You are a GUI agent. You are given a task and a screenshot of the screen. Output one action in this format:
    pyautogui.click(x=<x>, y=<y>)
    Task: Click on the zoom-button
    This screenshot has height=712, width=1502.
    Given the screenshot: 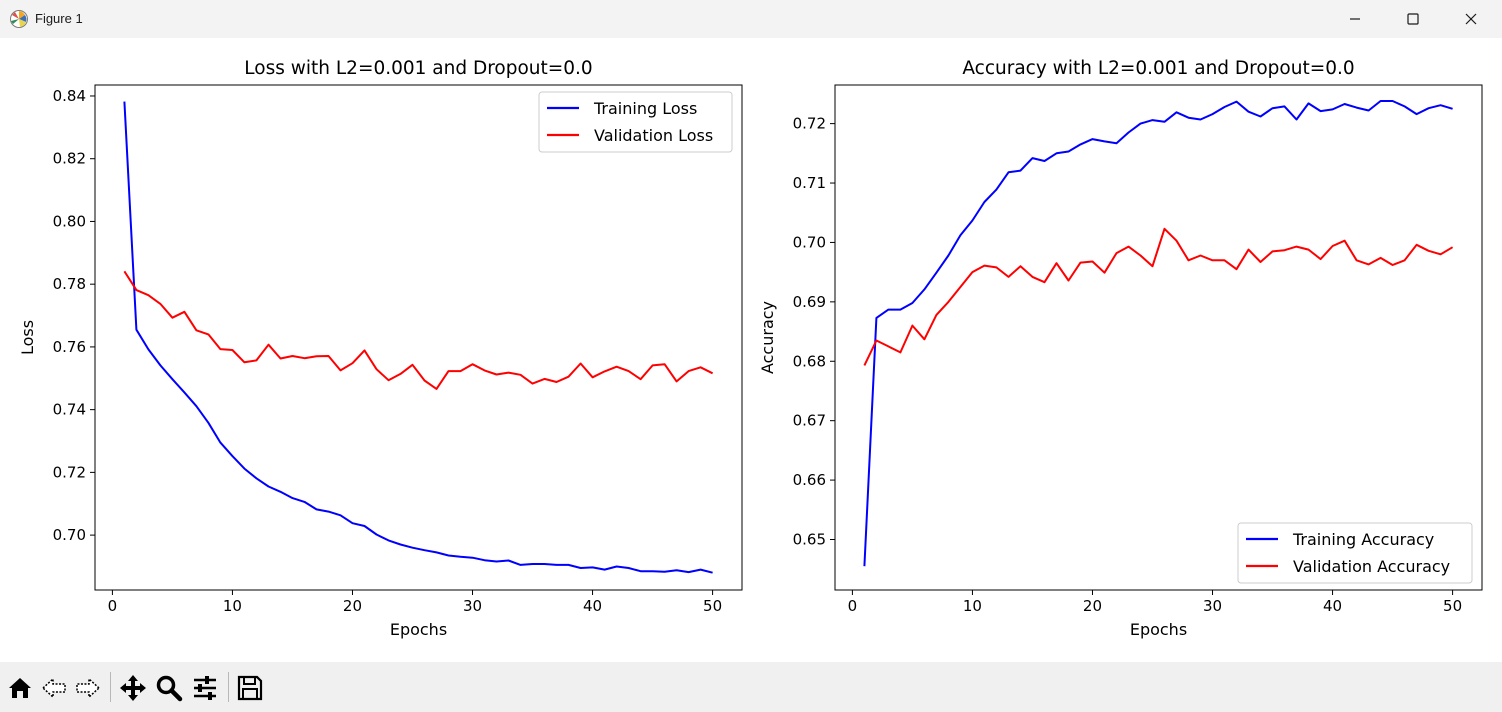 What is the action you would take?
    pyautogui.click(x=169, y=688)
    